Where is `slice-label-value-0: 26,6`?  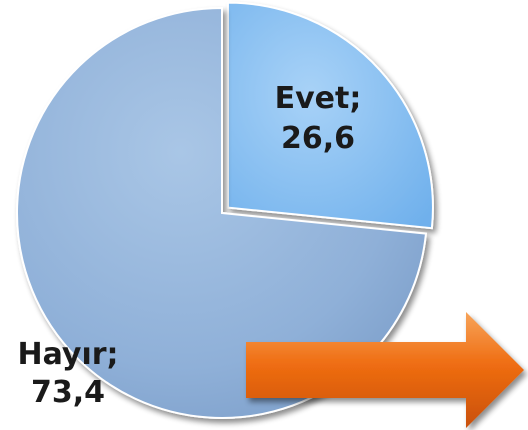 slice-label-value-0: 26,6 is located at coordinates (318, 138).